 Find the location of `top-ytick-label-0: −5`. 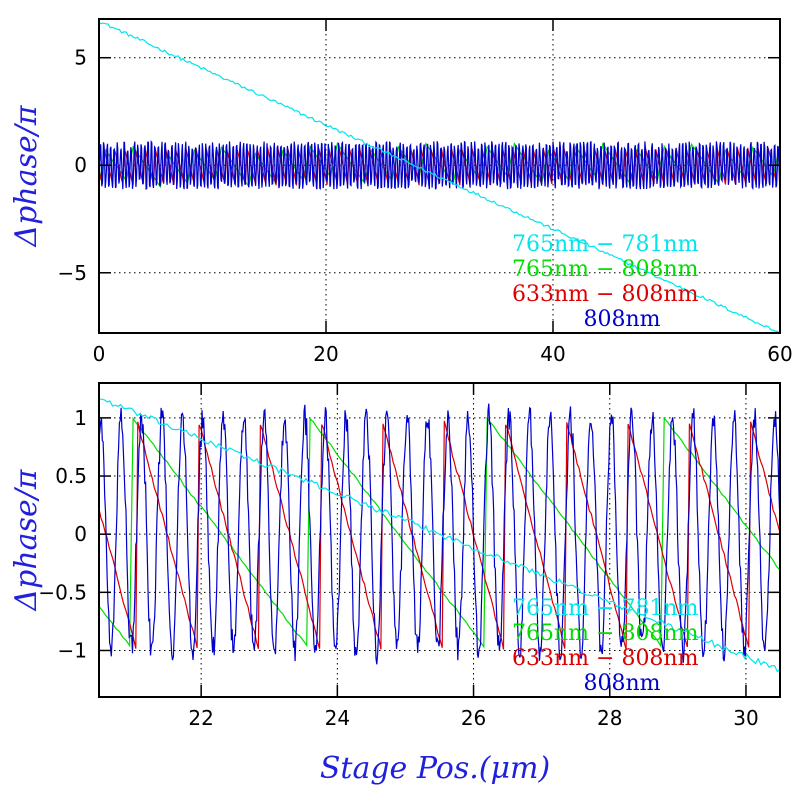

top-ytick-label-0: −5 is located at coordinates (72, 273).